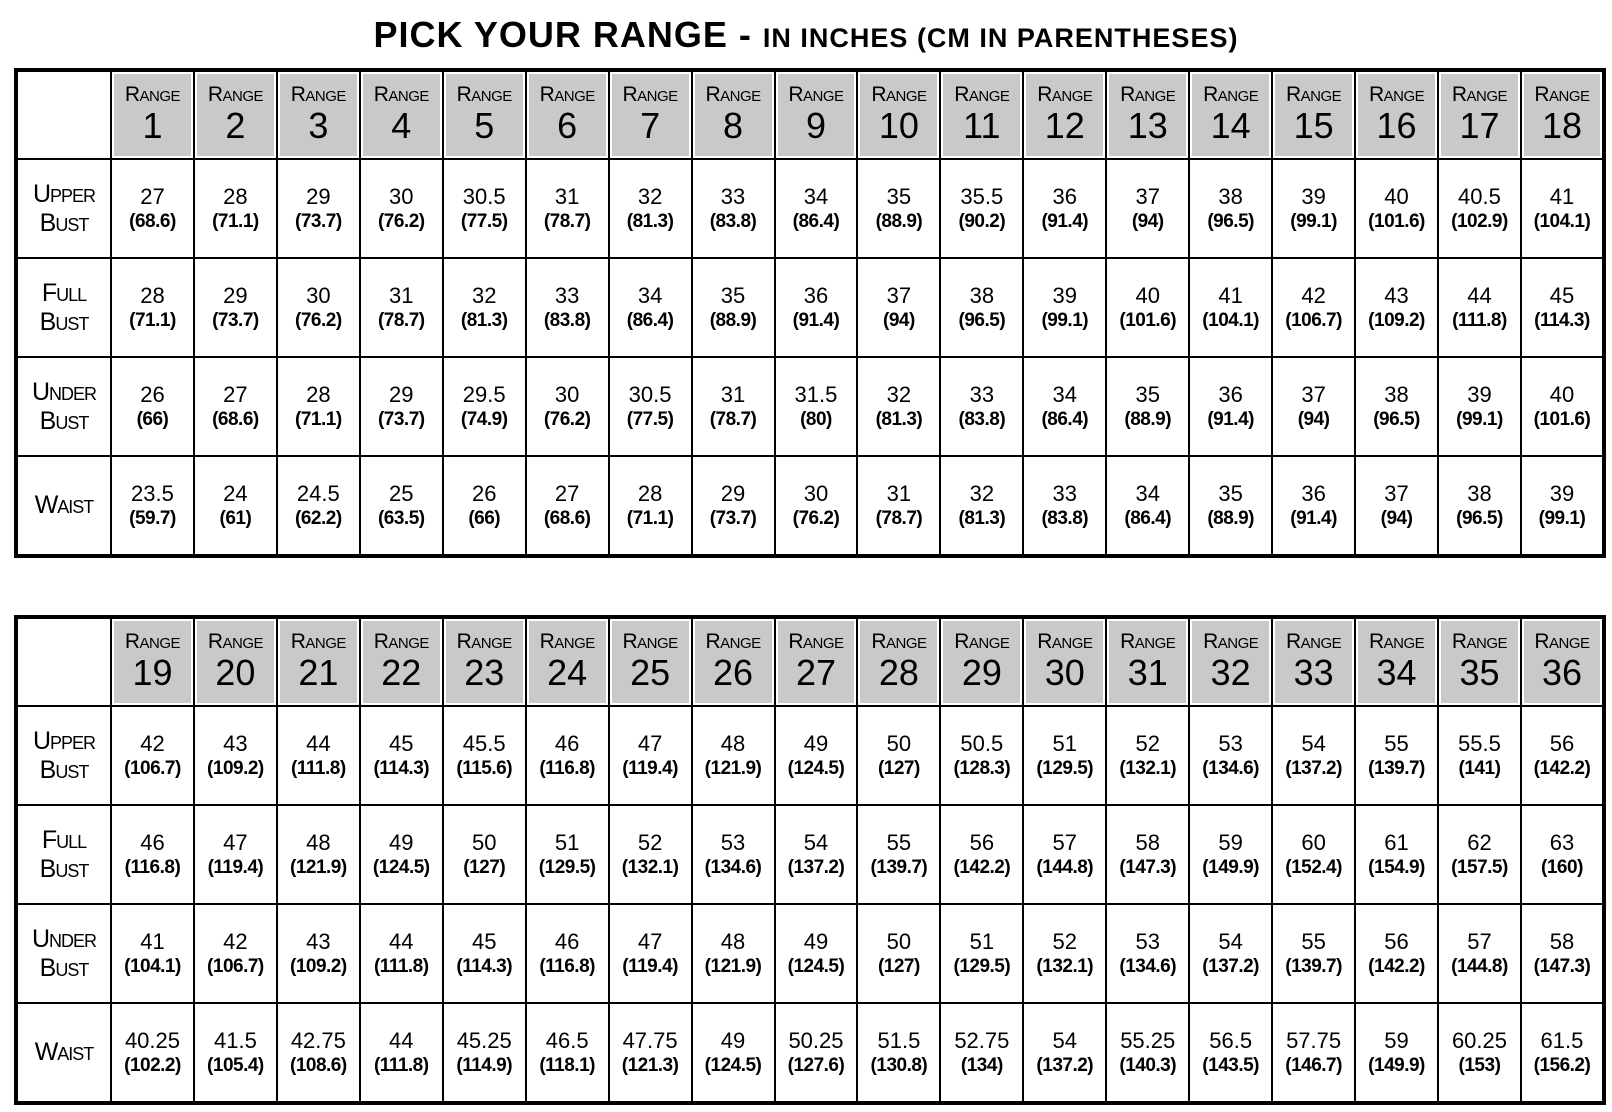 The height and width of the screenshot is (1112, 1612). Describe the element at coordinates (1479, 743) in the screenshot. I see `inches-value: 55.5` at that location.